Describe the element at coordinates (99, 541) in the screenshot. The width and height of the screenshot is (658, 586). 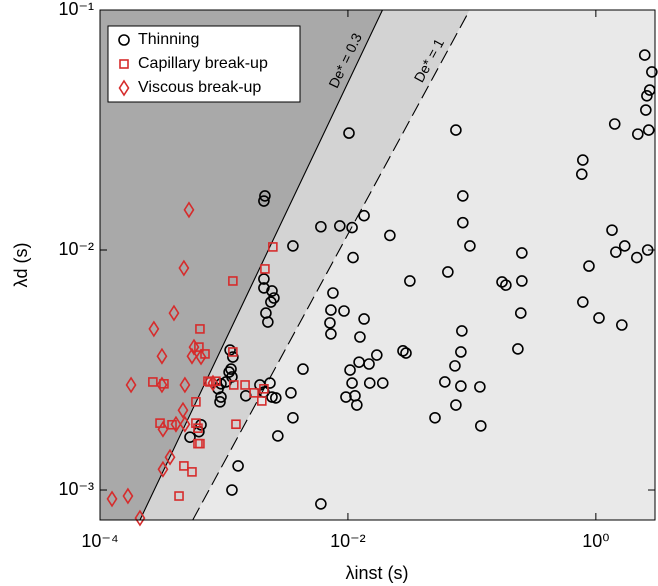
I see `x-tick-label: 10⁻⁴` at that location.